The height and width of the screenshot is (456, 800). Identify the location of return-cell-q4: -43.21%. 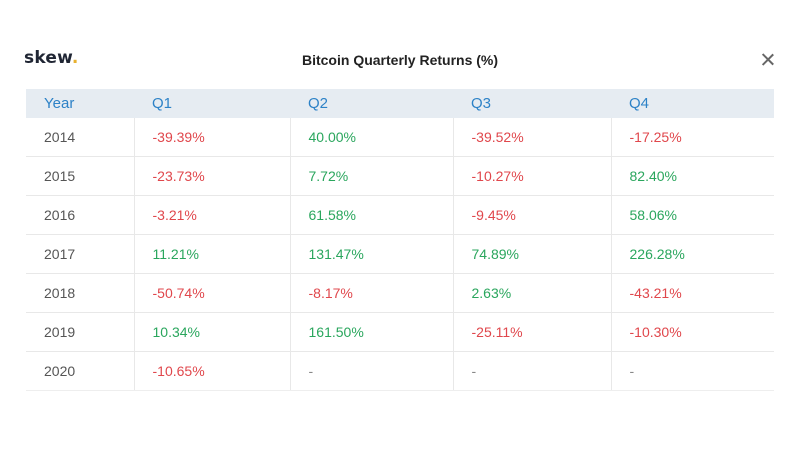
(692, 293).